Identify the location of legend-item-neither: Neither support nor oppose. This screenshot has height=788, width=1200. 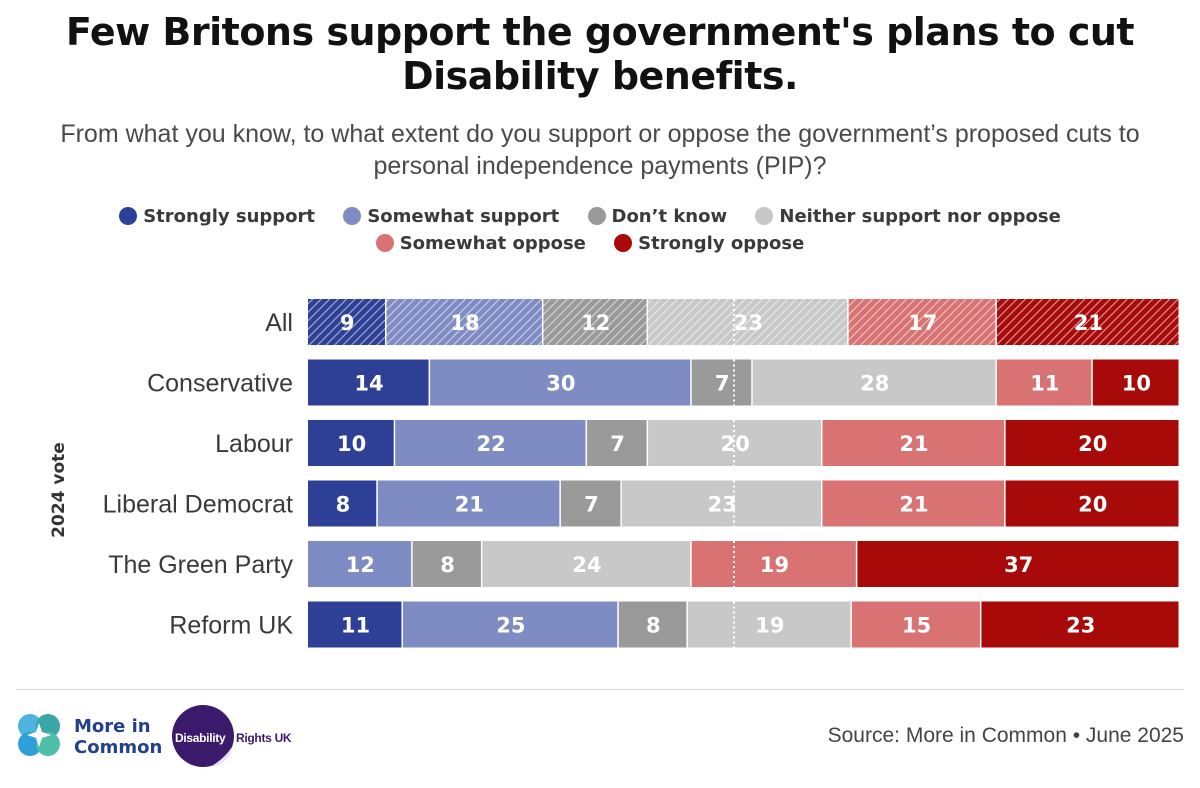
(908, 216).